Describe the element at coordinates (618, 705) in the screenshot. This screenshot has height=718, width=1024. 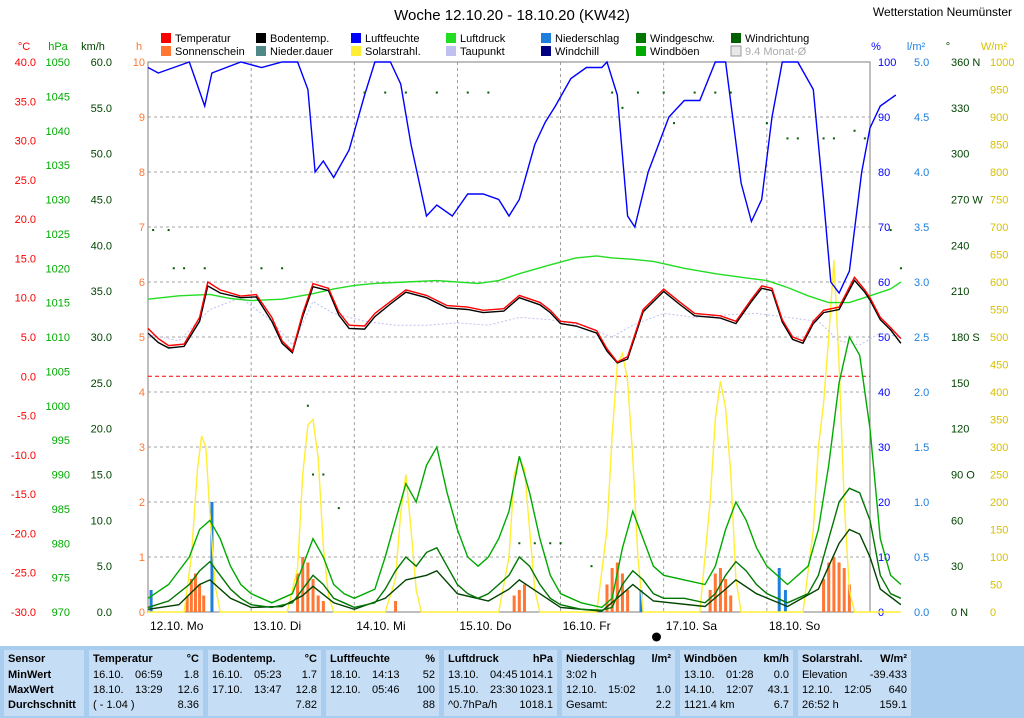
I see `stats-row: Gesamt: 2.2` at that location.